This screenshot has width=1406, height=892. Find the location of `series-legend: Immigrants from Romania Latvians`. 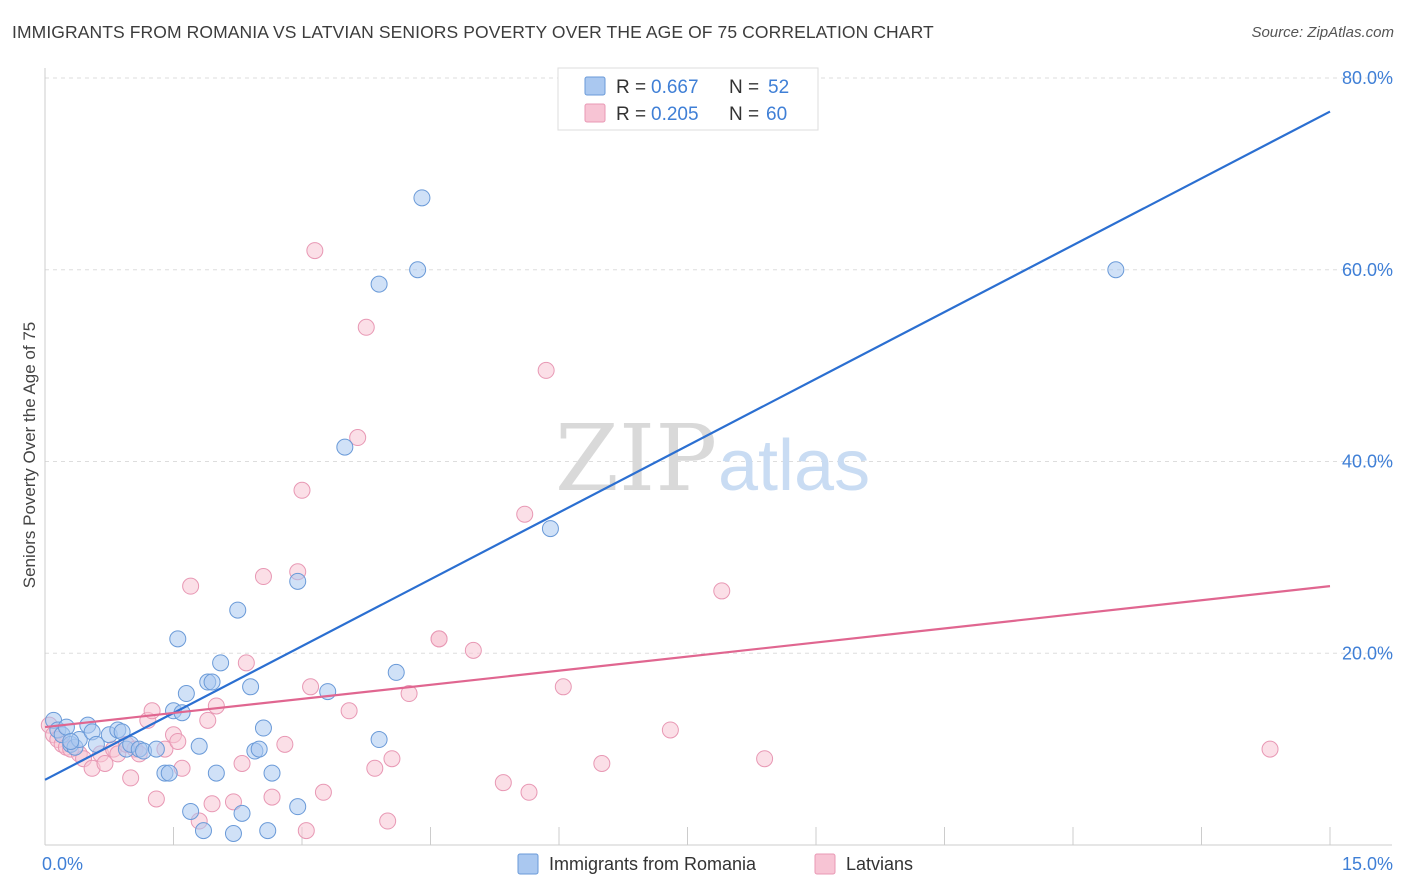

series-legend: Immigrants from Romania Latvians is located at coordinates (715, 864).